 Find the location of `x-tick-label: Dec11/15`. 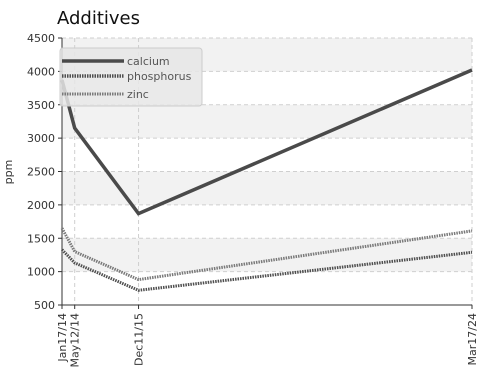

x-tick-label: Dec11/15 is located at coordinates (139, 339).